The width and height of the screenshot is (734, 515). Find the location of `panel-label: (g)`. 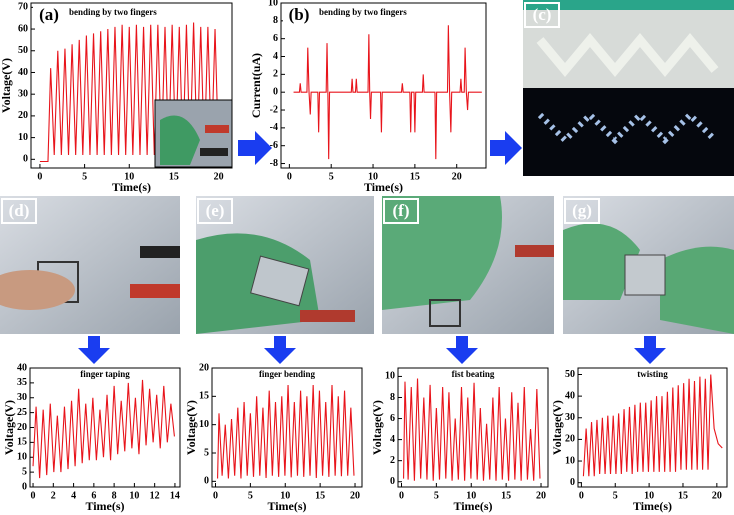

panel-label: (g) is located at coordinates (582, 210).